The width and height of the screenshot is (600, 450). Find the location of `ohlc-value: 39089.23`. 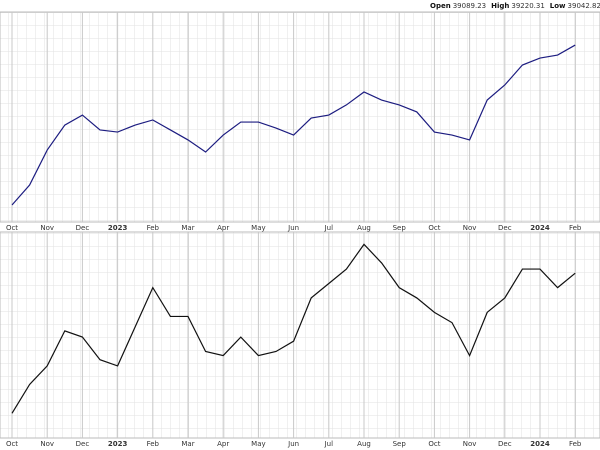

ohlc-value: 39089.23 is located at coordinates (469, 6).